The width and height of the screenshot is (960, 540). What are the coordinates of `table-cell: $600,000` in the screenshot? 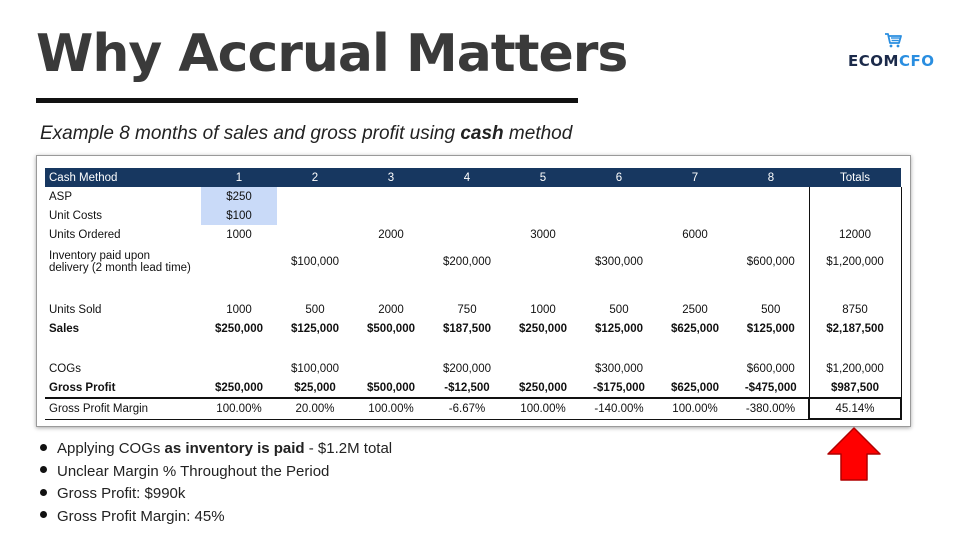 It's located at (770, 261).